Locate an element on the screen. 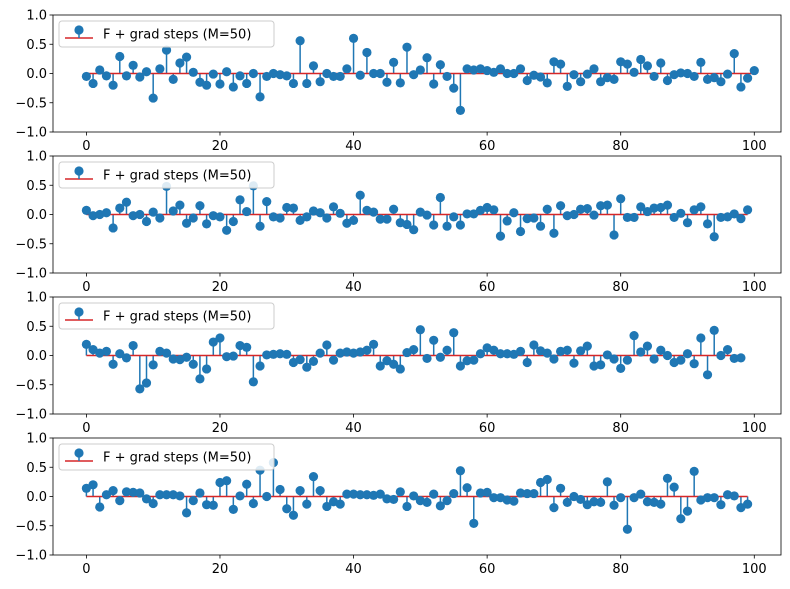 The image size is (790, 589). legend-label: F + grad steps (M=50) is located at coordinates (177, 35).